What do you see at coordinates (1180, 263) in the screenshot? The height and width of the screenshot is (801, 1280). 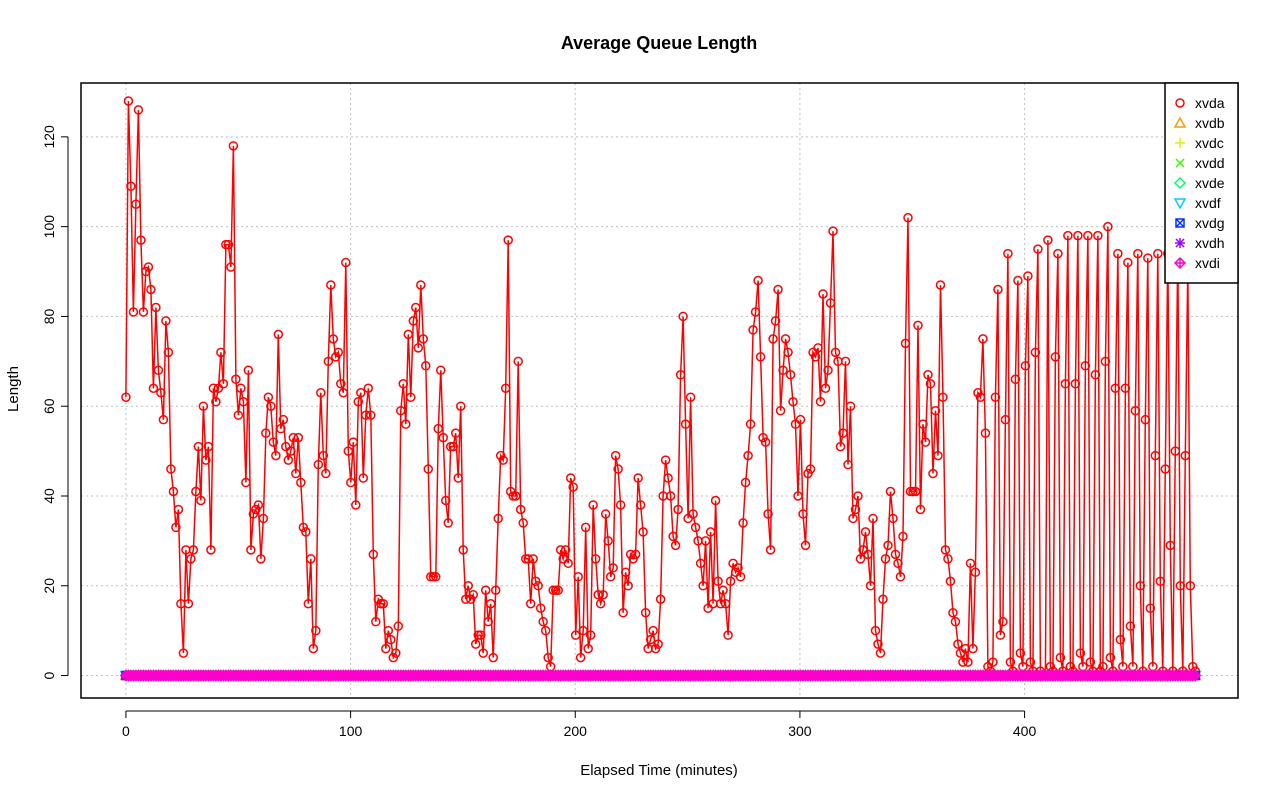 I see `legend-marker-xvdi` at bounding box center [1180, 263].